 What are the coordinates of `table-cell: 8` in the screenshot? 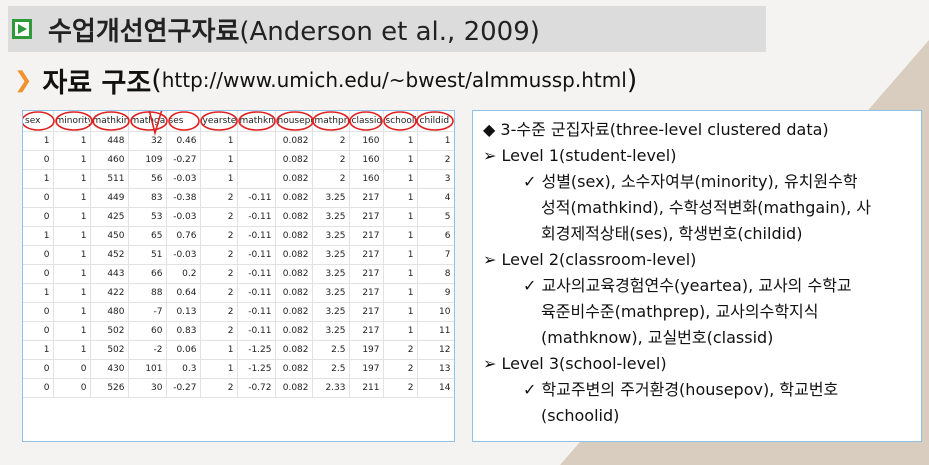 It's located at (435, 274).